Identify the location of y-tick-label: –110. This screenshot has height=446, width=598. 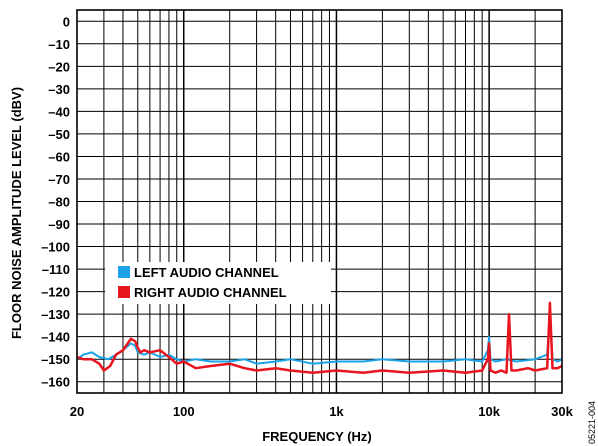
(56, 269).